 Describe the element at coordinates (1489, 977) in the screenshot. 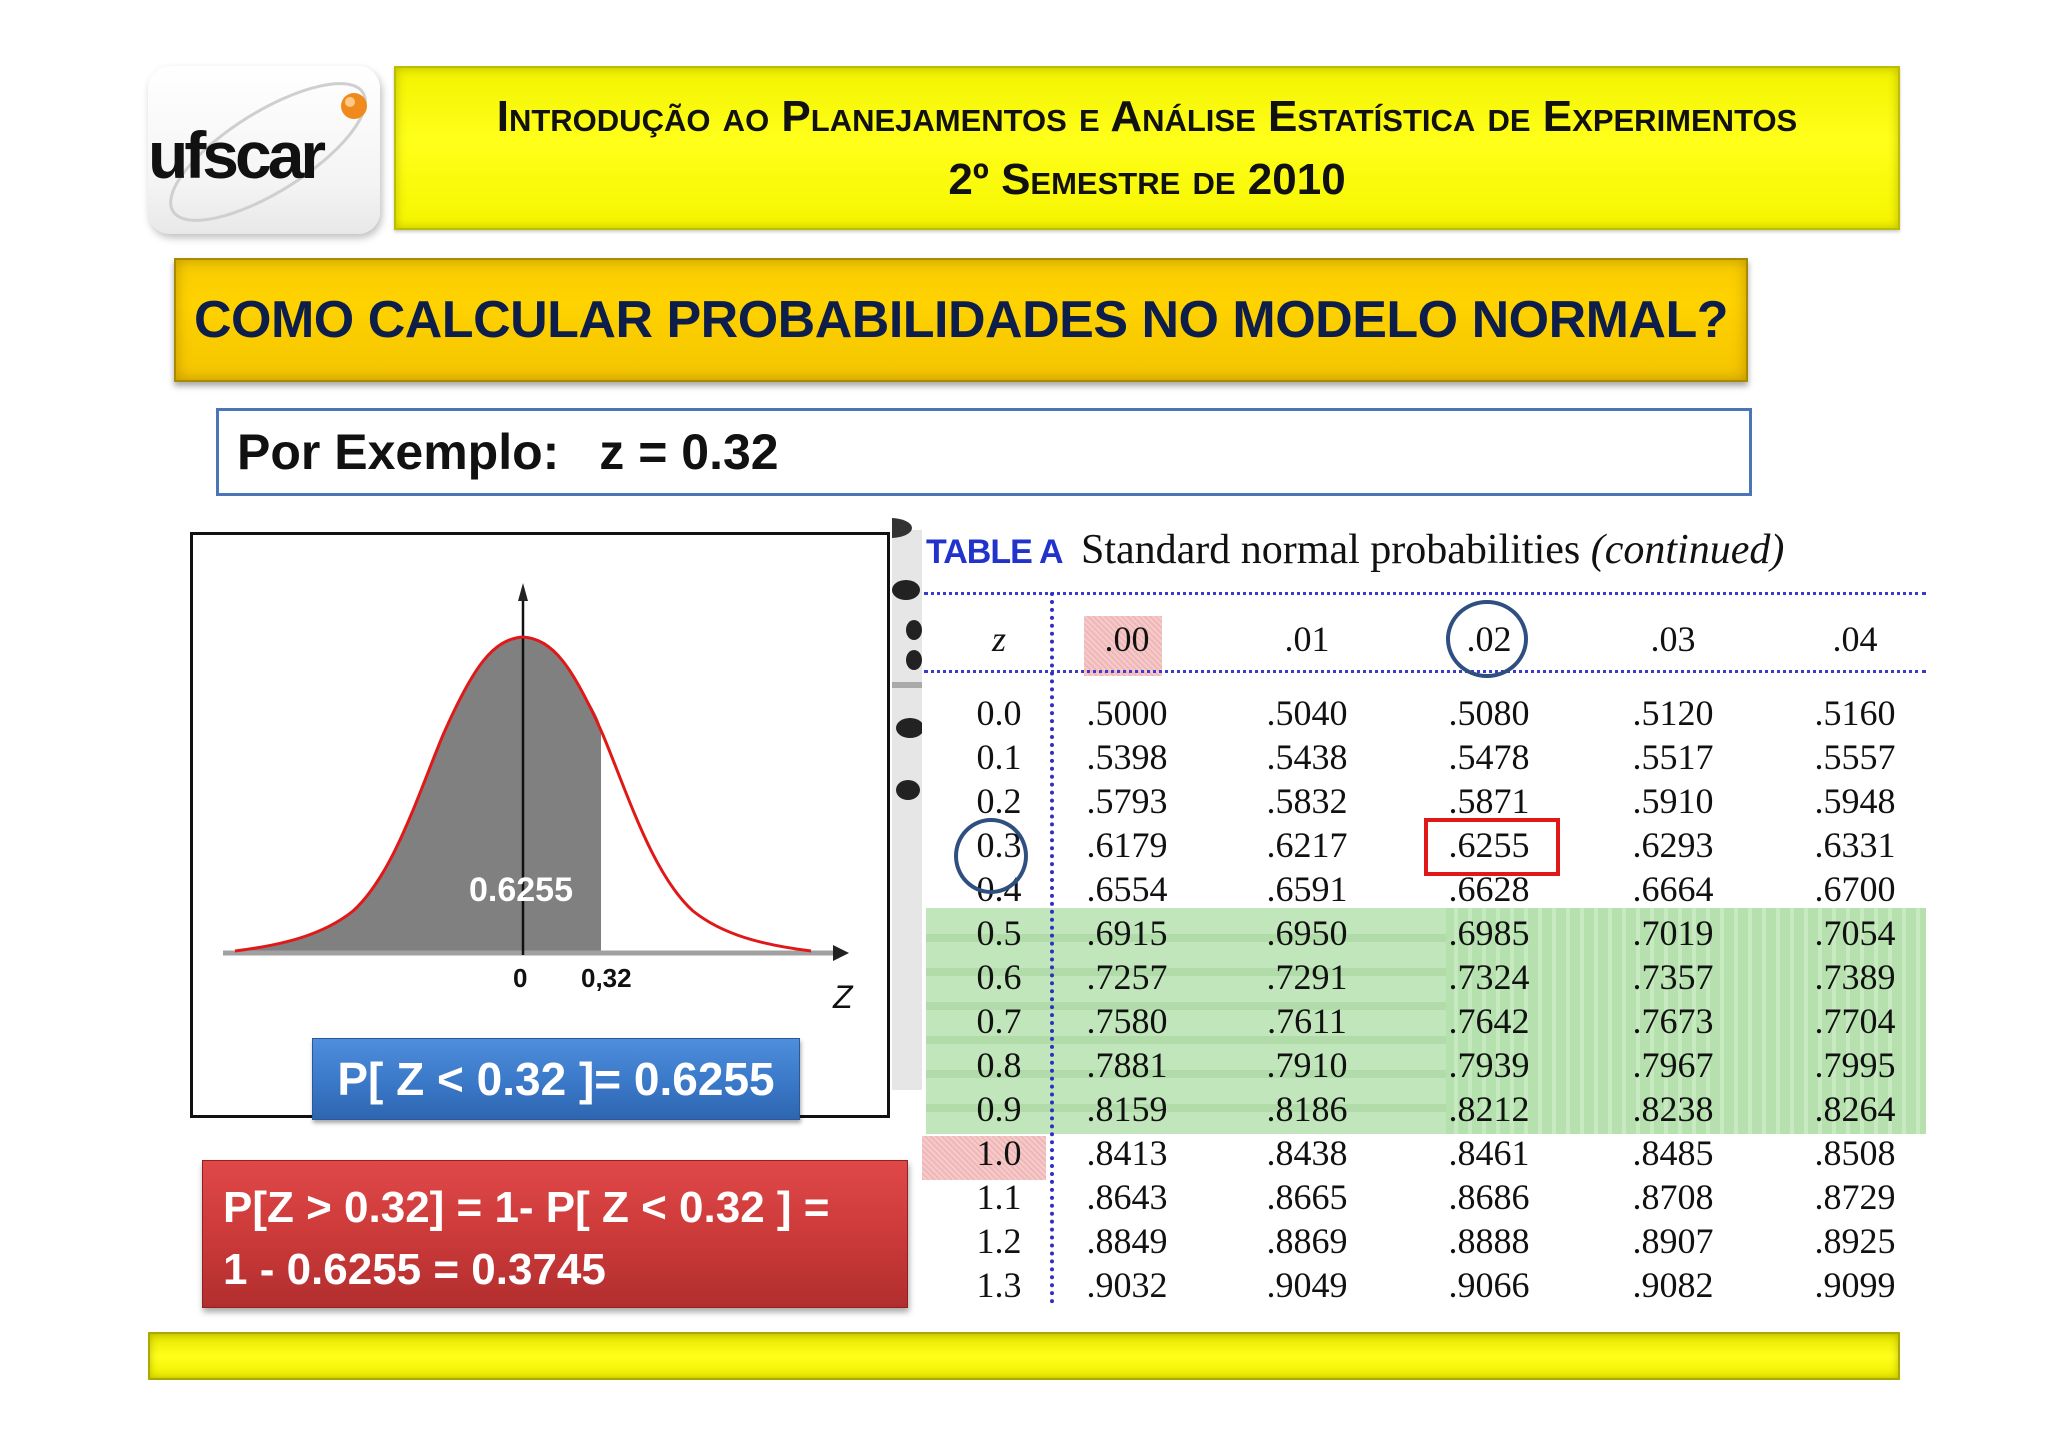

I see `table-cell: .7324` at that location.